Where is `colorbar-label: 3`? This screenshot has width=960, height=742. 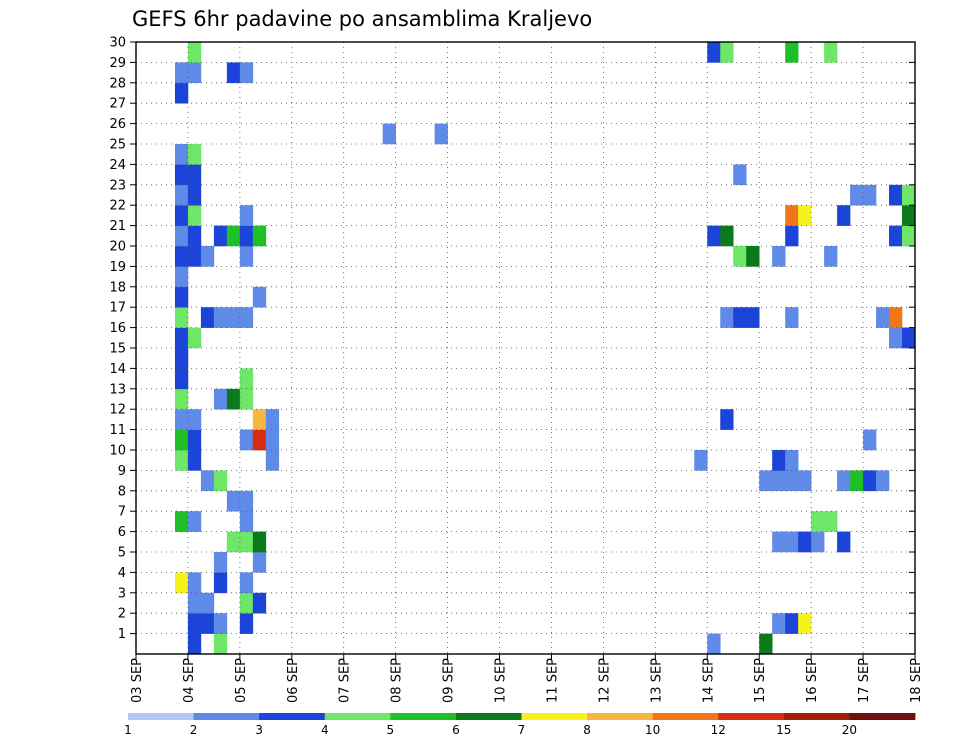 colorbar-label: 3 is located at coordinates (259, 730).